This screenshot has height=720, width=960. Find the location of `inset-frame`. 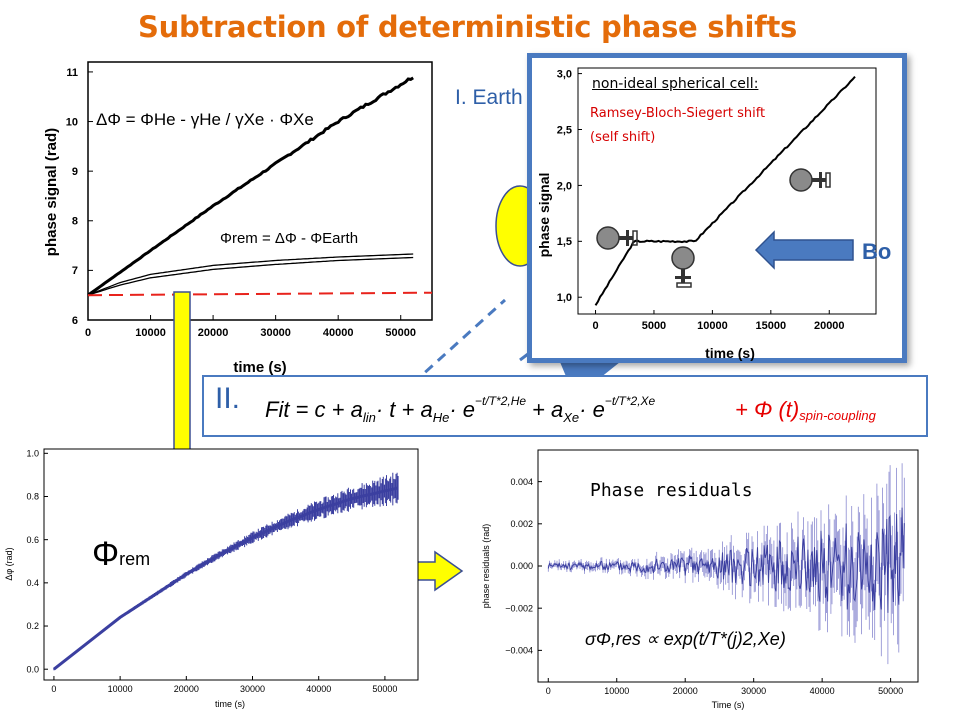

inset-frame is located at coordinates (727, 191).